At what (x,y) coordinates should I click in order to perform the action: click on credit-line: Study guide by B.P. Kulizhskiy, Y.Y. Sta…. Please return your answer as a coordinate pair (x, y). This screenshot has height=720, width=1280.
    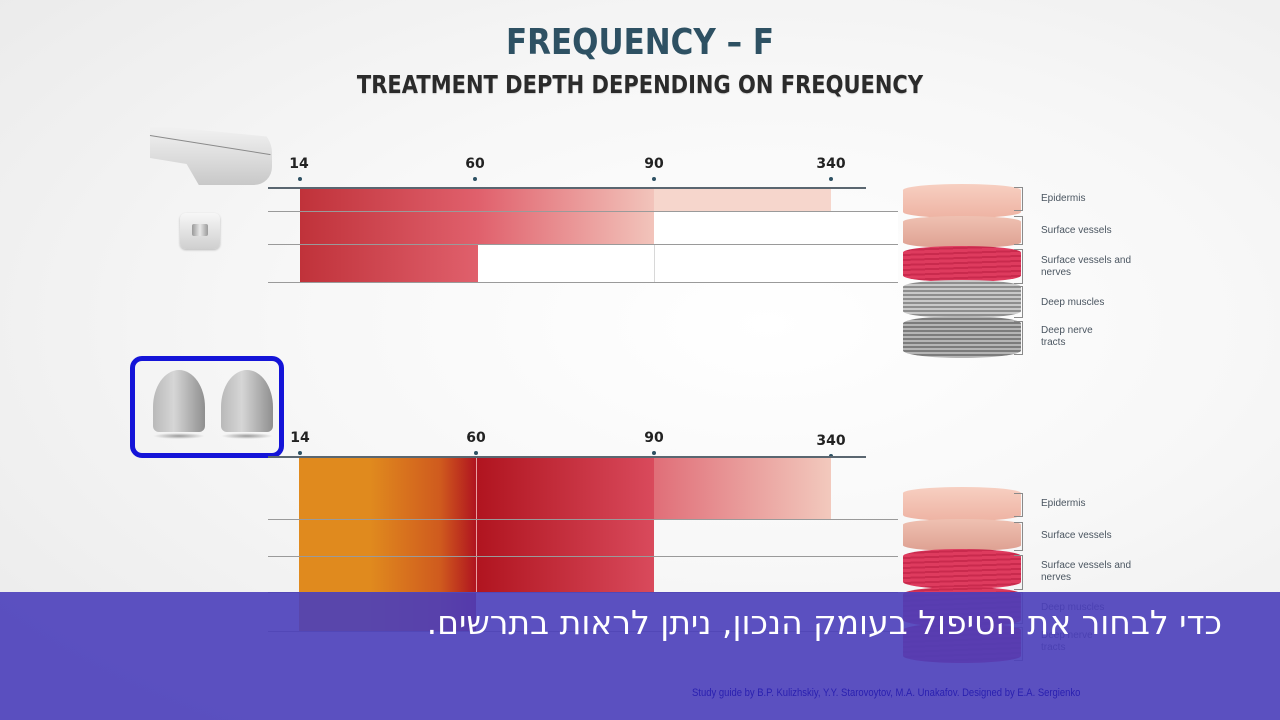
    Looking at the image, I should click on (886, 693).